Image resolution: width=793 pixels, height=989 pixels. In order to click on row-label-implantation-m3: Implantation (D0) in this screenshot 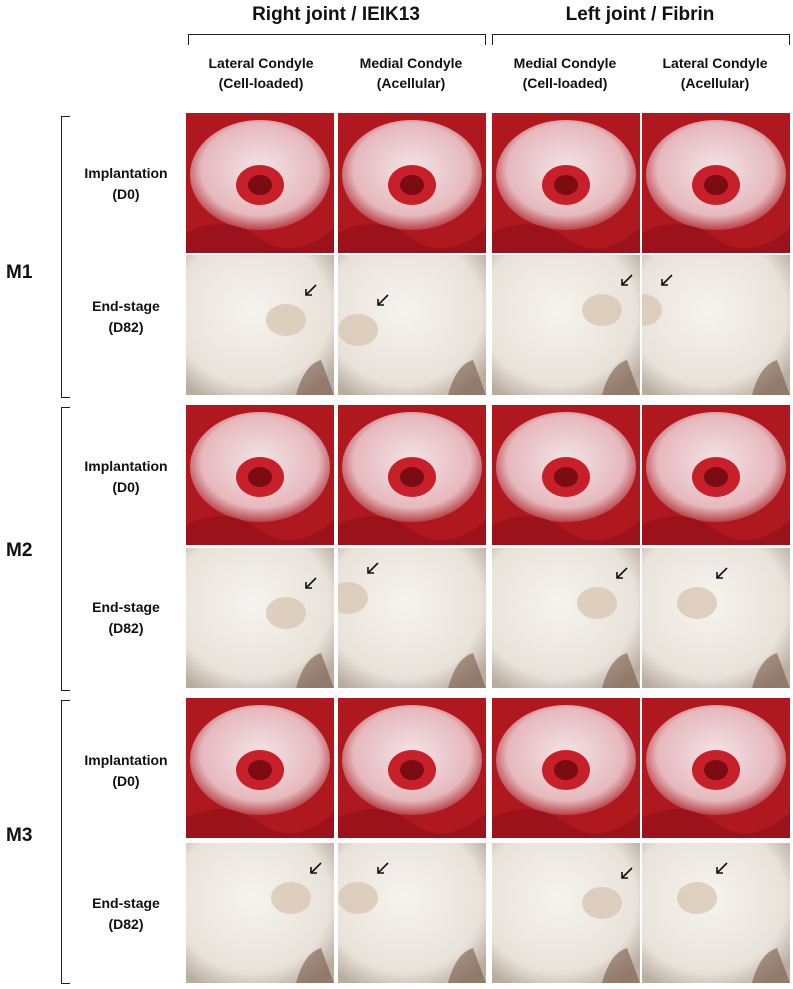, I will do `click(126, 770)`.